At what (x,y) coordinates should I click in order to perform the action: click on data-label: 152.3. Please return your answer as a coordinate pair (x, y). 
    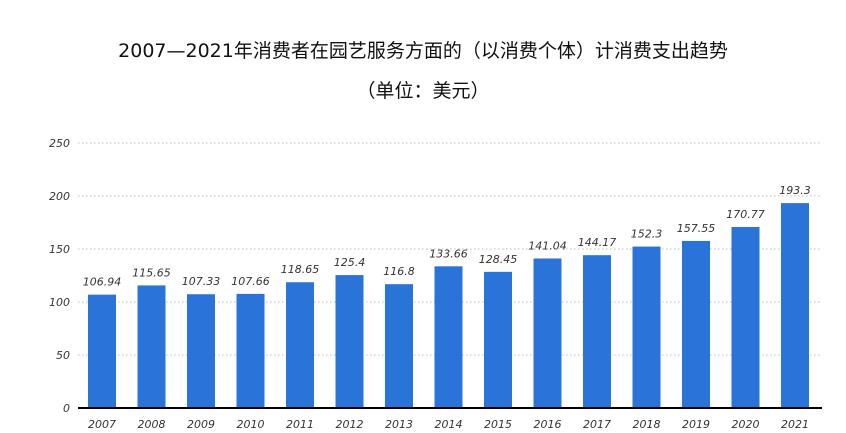
    Looking at the image, I should click on (647, 234).